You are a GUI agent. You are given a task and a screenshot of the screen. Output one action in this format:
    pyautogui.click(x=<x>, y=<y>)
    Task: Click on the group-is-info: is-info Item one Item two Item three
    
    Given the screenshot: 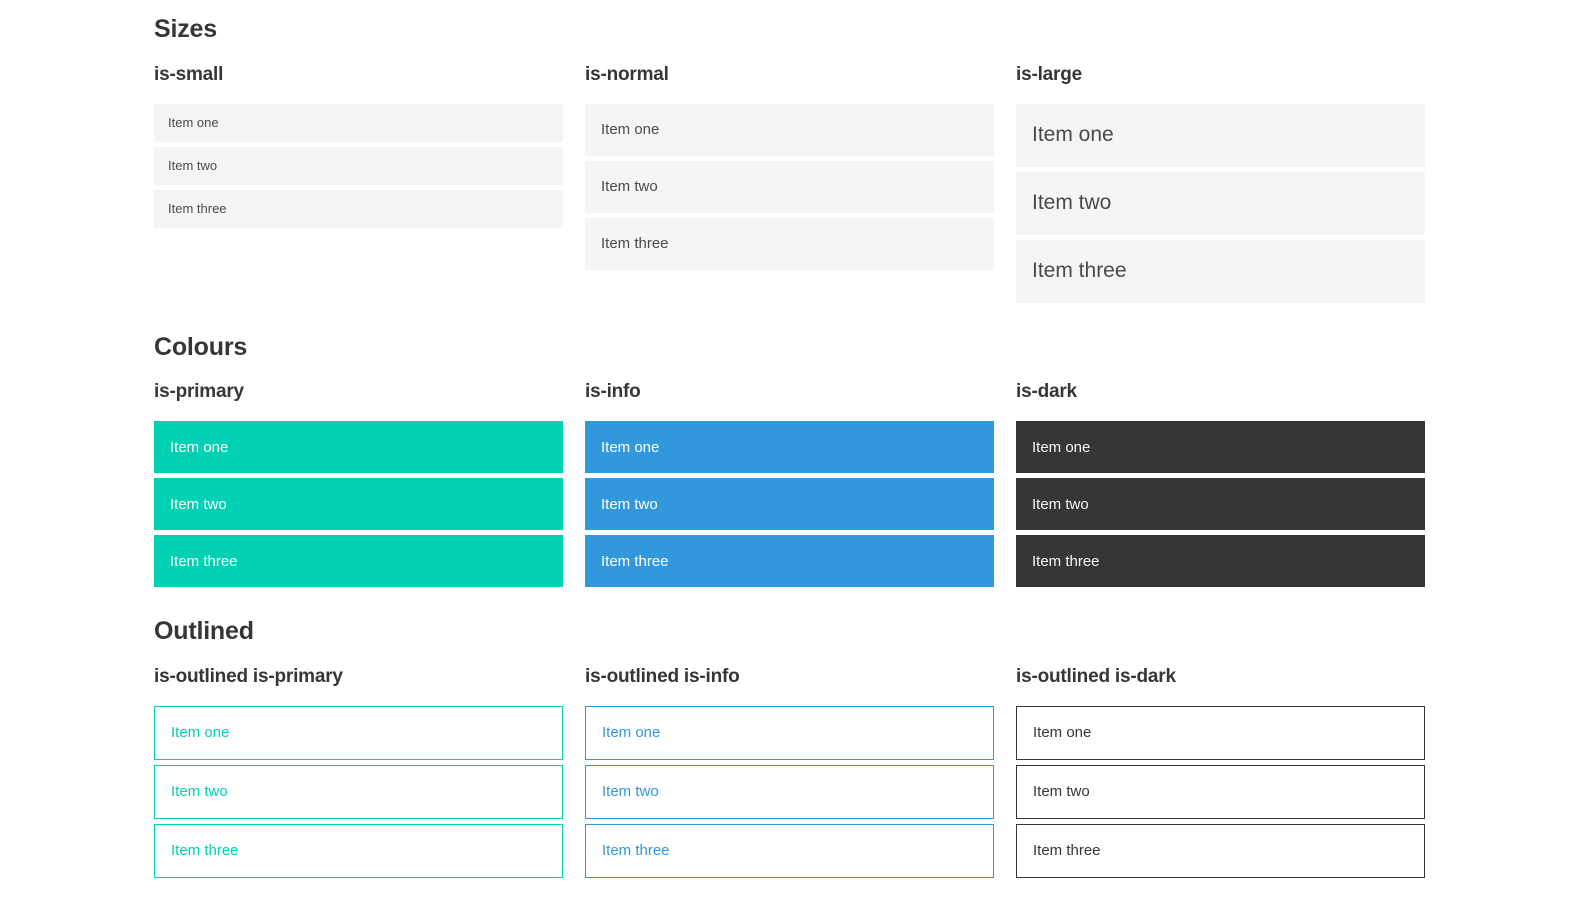 What is the action you would take?
    pyautogui.click(x=789, y=484)
    